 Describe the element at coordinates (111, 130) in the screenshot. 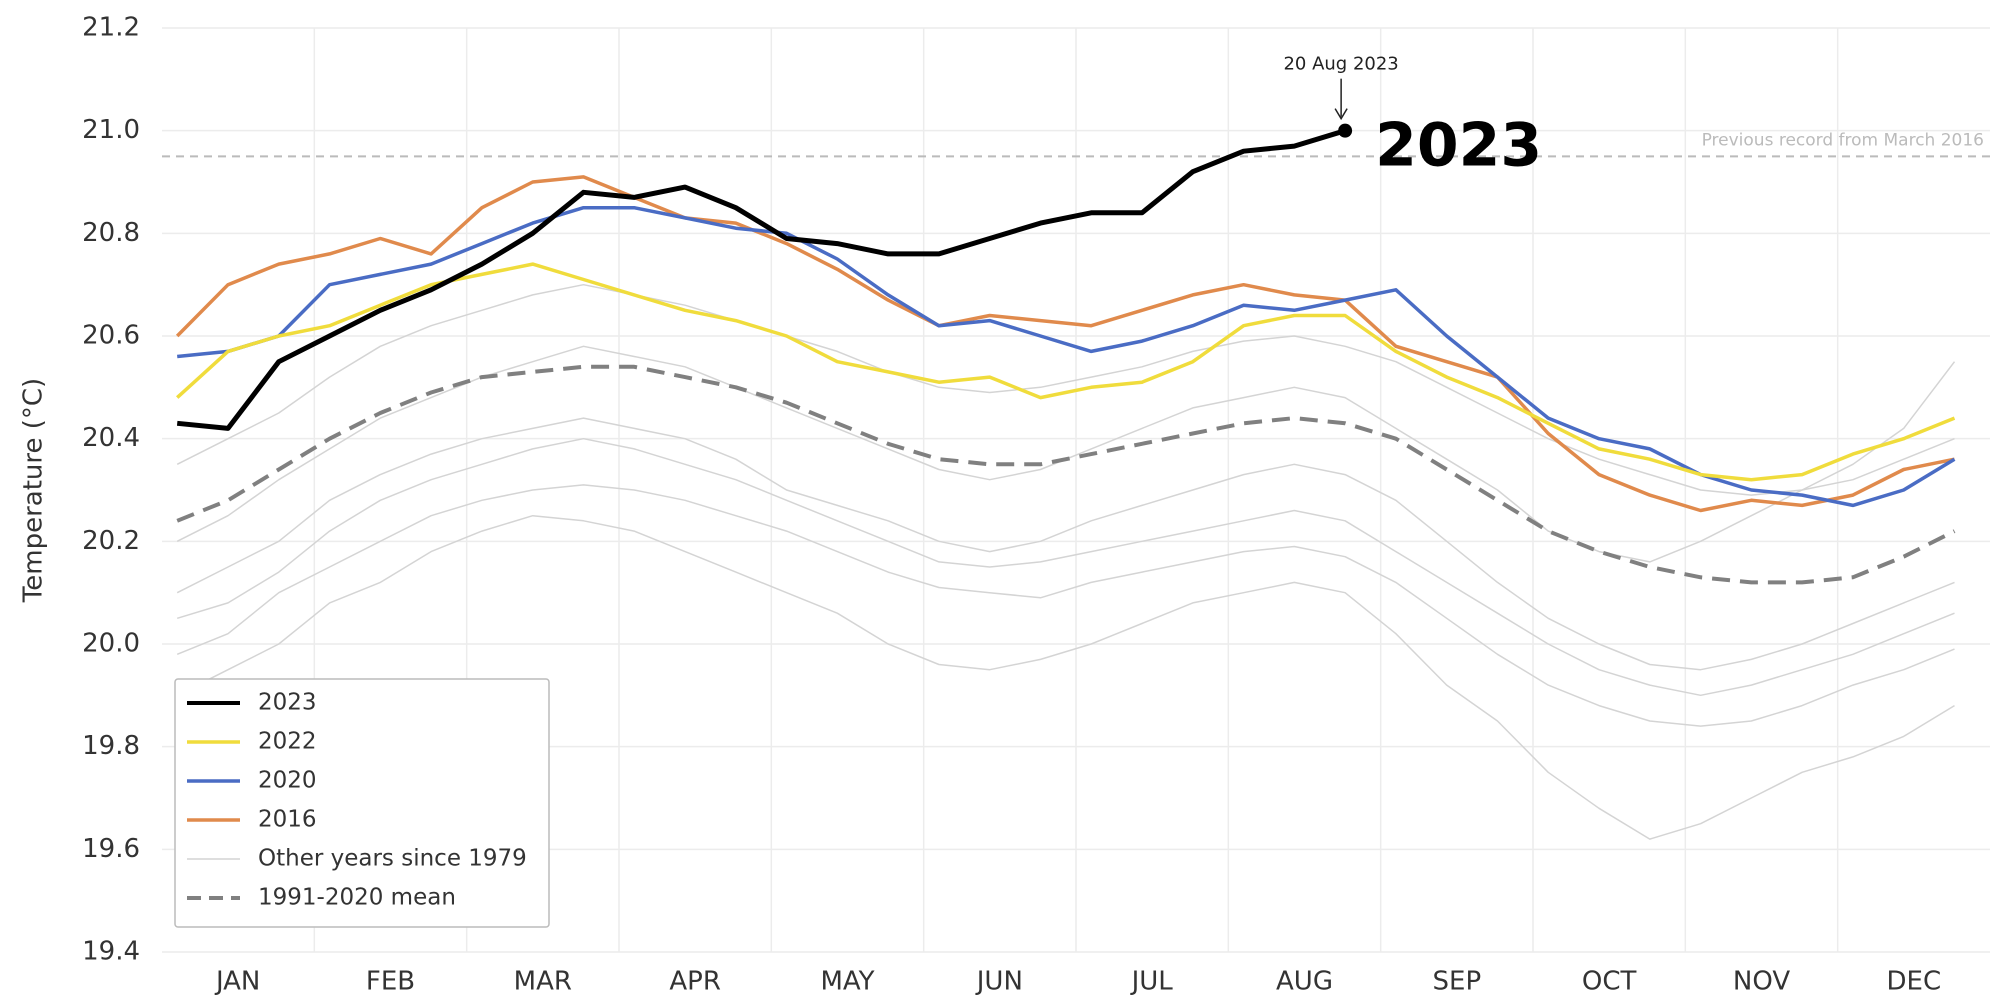

I see `y-tick-label: 21.0` at that location.